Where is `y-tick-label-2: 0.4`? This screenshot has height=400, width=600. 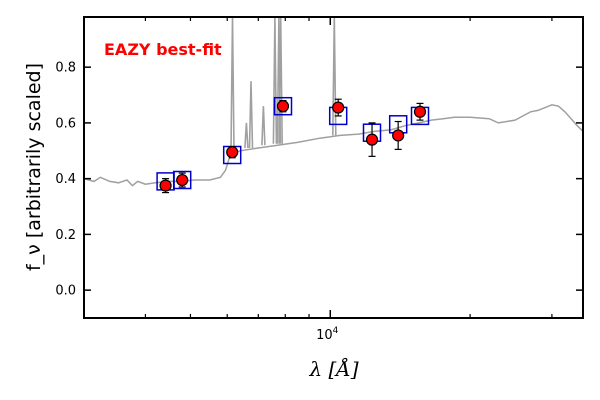 y-tick-label-2: 0.4 is located at coordinates (65, 179).